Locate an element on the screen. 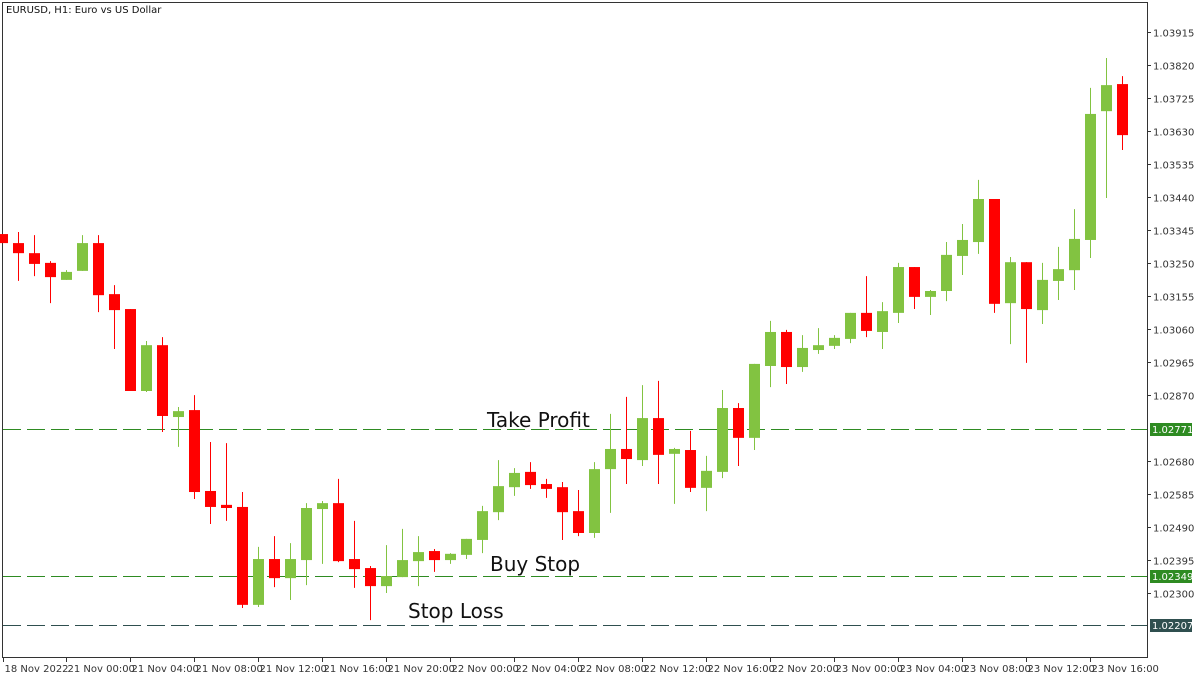 The image size is (1200, 680). y-tick-label: 1.03915 is located at coordinates (1173, 34).